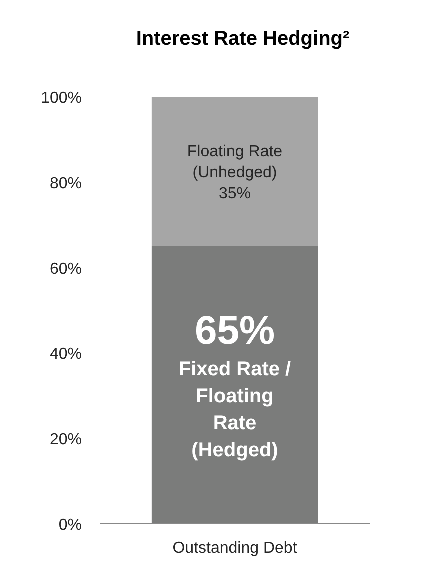  What do you see at coordinates (235, 194) in the screenshot?
I see `data-label: 35%` at bounding box center [235, 194].